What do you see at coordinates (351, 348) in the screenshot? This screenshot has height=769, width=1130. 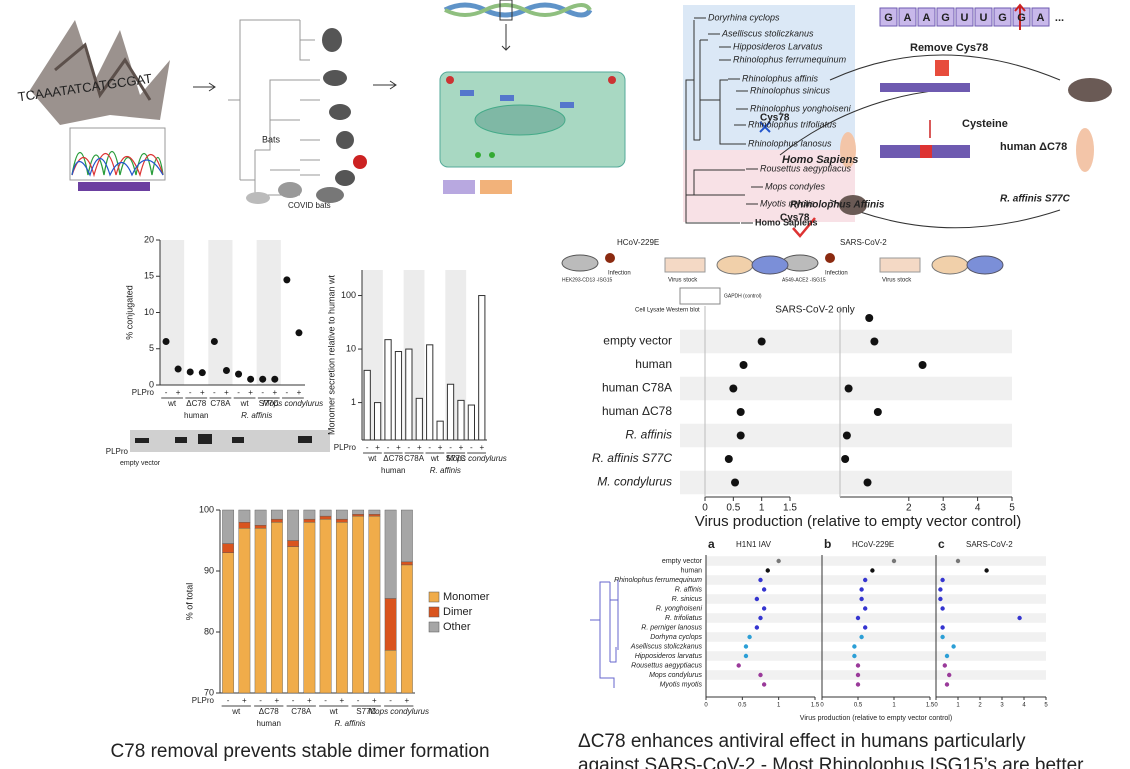 I see `y-tick-label: 10` at bounding box center [351, 348].